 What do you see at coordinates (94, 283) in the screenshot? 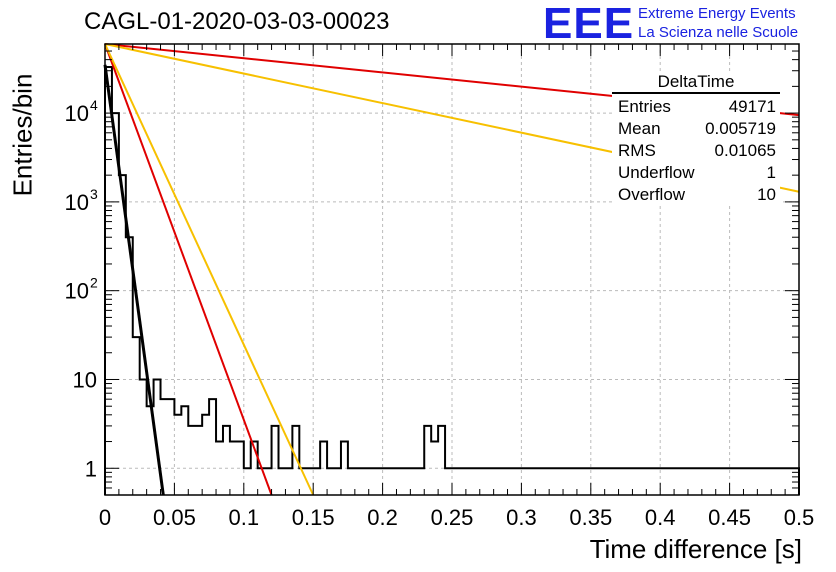
I see `y-tick-exponent: 2` at bounding box center [94, 283].